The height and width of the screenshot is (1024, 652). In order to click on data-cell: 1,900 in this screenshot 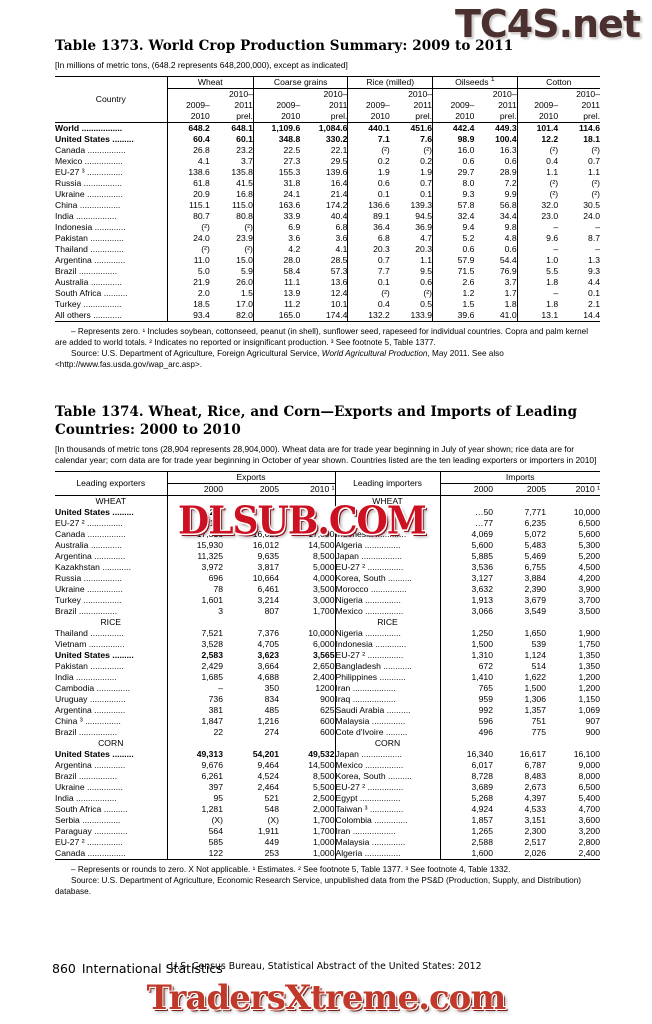, I will do `click(589, 632)`.